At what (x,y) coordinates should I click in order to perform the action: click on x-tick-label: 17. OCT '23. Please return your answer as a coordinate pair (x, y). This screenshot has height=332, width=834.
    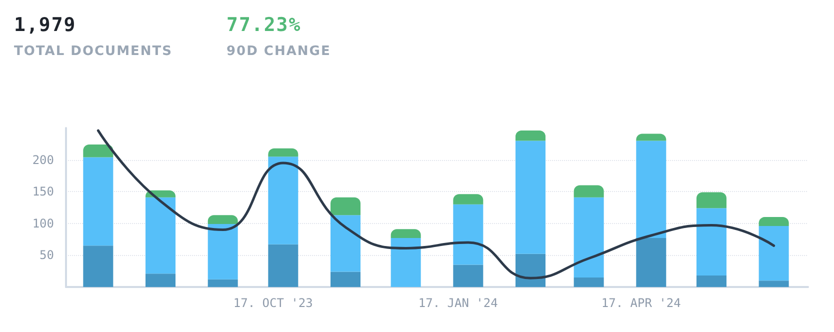
    Looking at the image, I should click on (273, 303).